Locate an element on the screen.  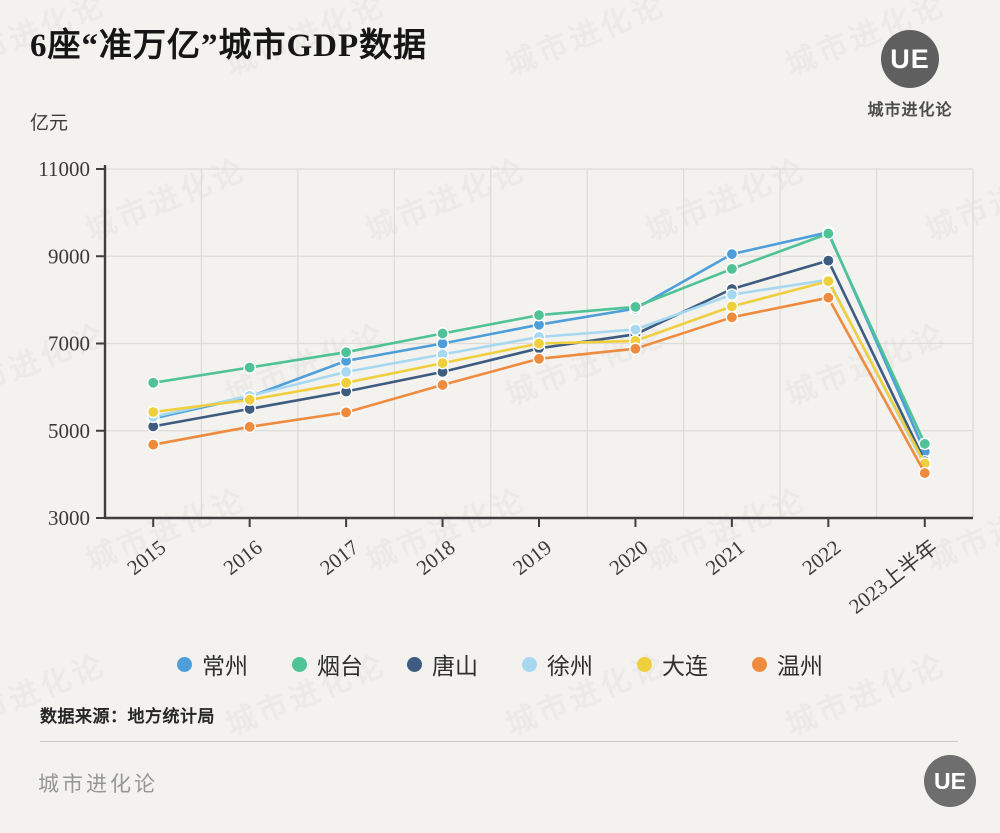
x-tick-label: 2022 is located at coordinates (822, 557).